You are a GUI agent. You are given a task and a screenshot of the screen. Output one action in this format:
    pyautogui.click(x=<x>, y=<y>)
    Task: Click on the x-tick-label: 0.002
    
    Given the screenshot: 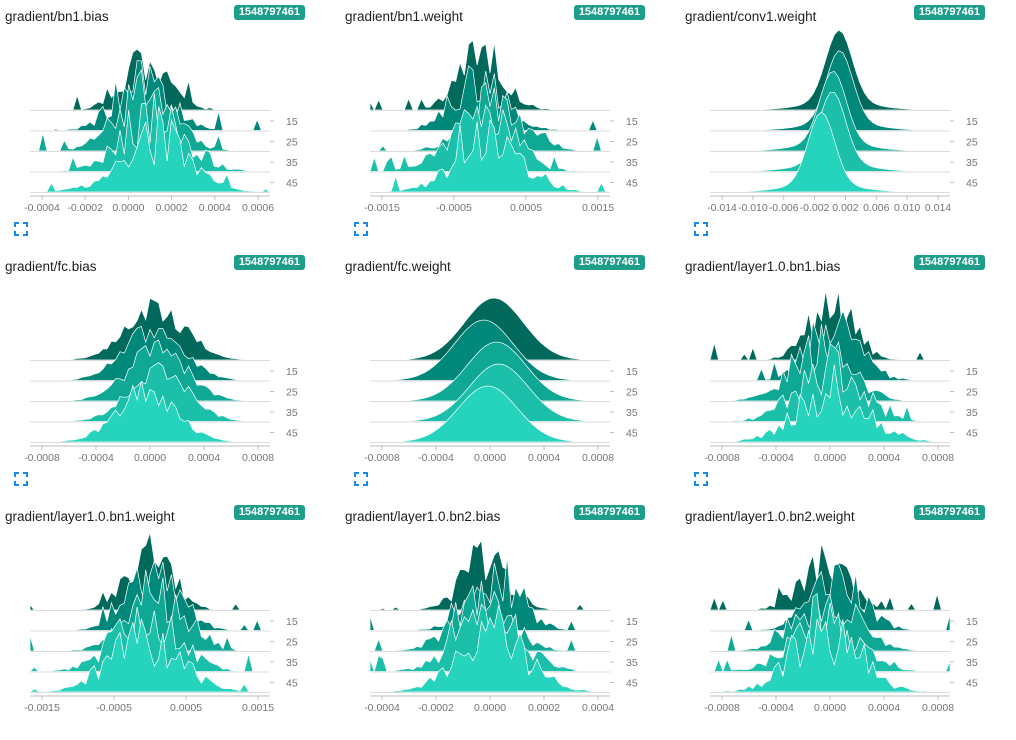 What is the action you would take?
    pyautogui.click(x=845, y=208)
    